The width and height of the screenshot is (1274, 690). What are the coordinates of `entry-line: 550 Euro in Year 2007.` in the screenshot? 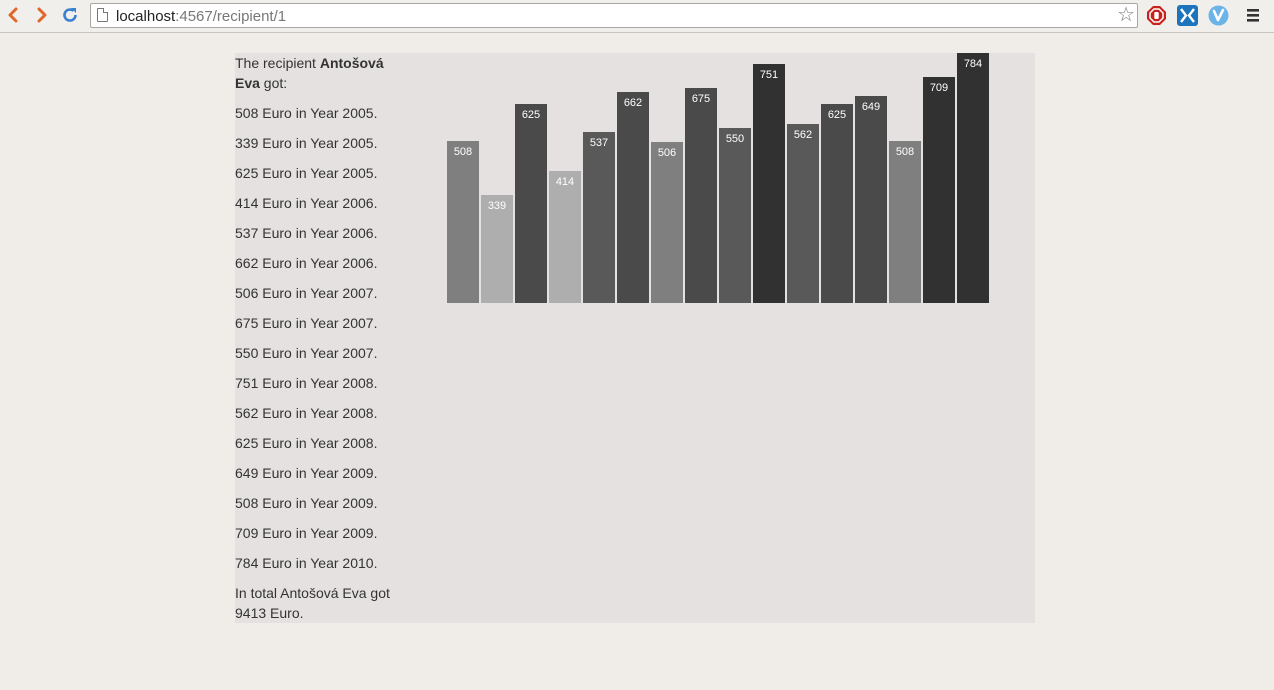 It's located at (306, 353).